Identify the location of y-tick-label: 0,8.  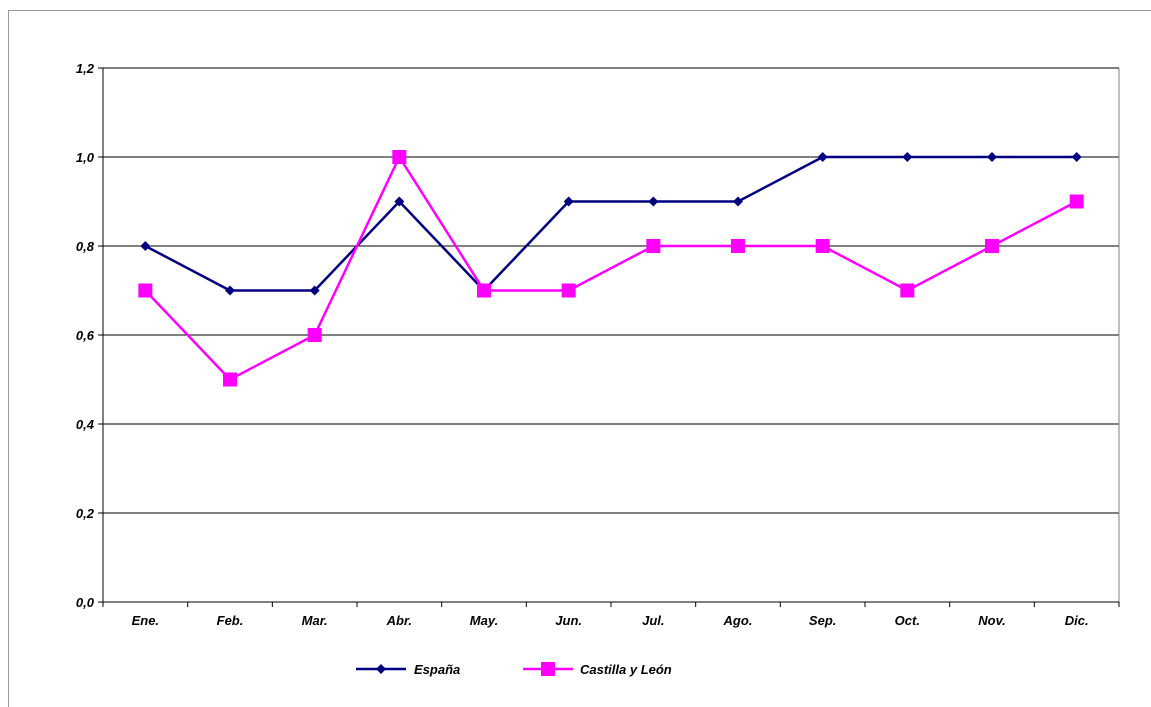
(85, 246).